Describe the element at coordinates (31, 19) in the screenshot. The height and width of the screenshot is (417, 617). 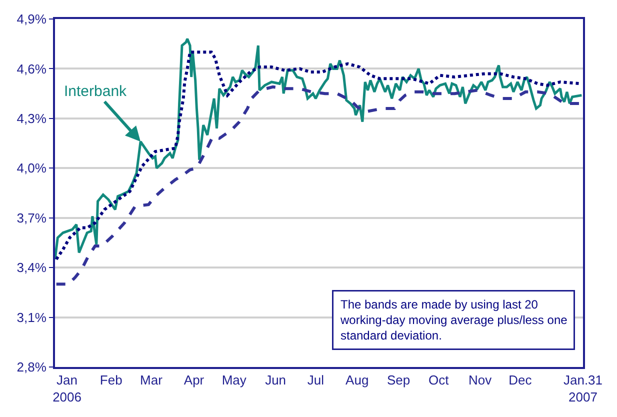
I see `y-tick-label: 4,9%` at that location.